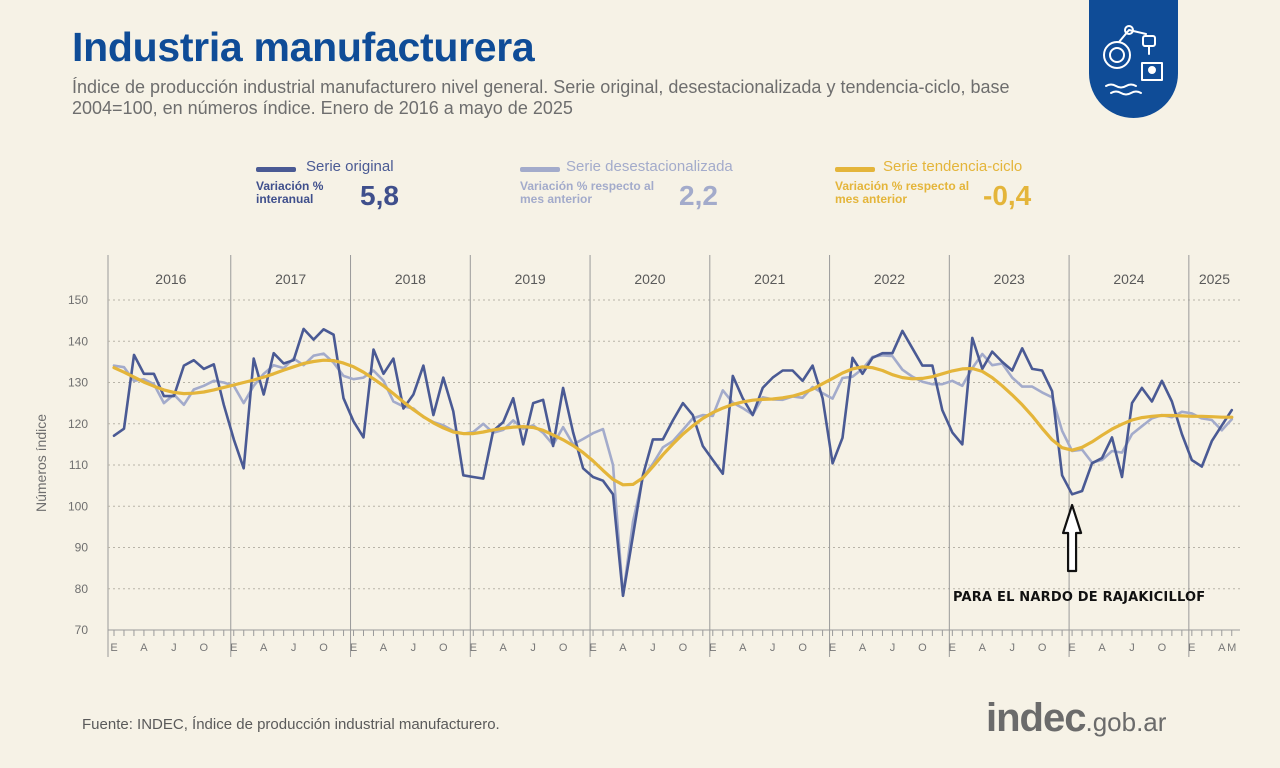 The height and width of the screenshot is (768, 1280). Describe the element at coordinates (1128, 279) in the screenshot. I see `year-label: 2024` at that location.